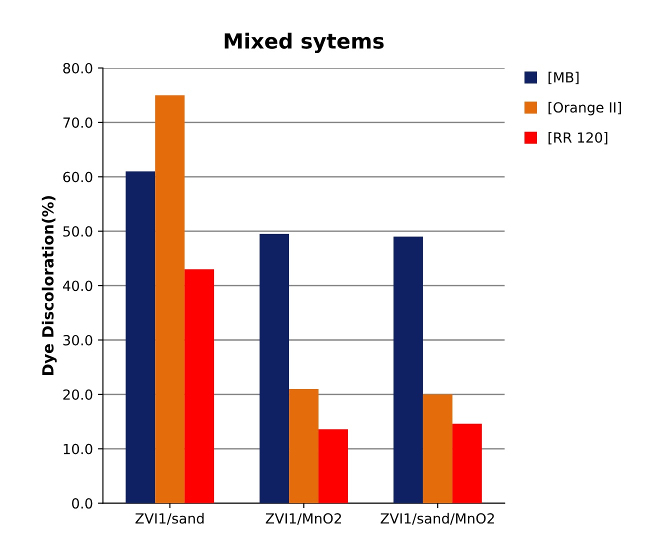  What do you see at coordinates (437, 518) in the screenshot?
I see `x-tick-label: ZVI1/sand/MnO2` at bounding box center [437, 518].